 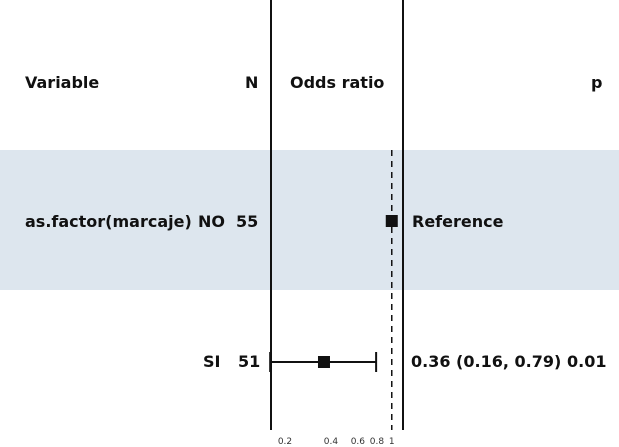 What do you see at coordinates (247, 221) in the screenshot?
I see `row-n-no: 55` at bounding box center [247, 221].